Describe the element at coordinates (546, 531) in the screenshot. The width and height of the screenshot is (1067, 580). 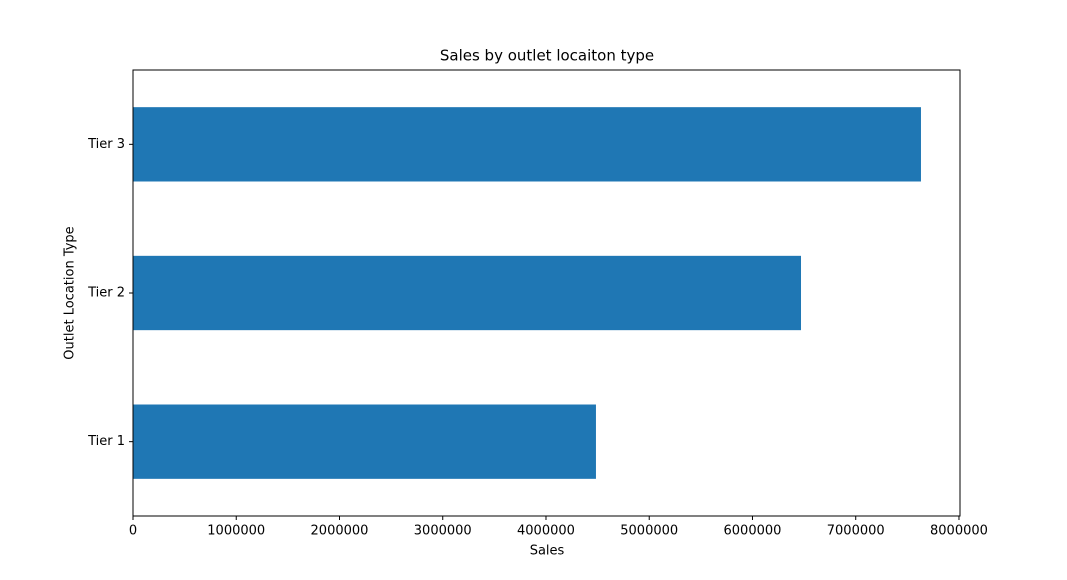
I see `x-tick-label: 4000000` at that location.